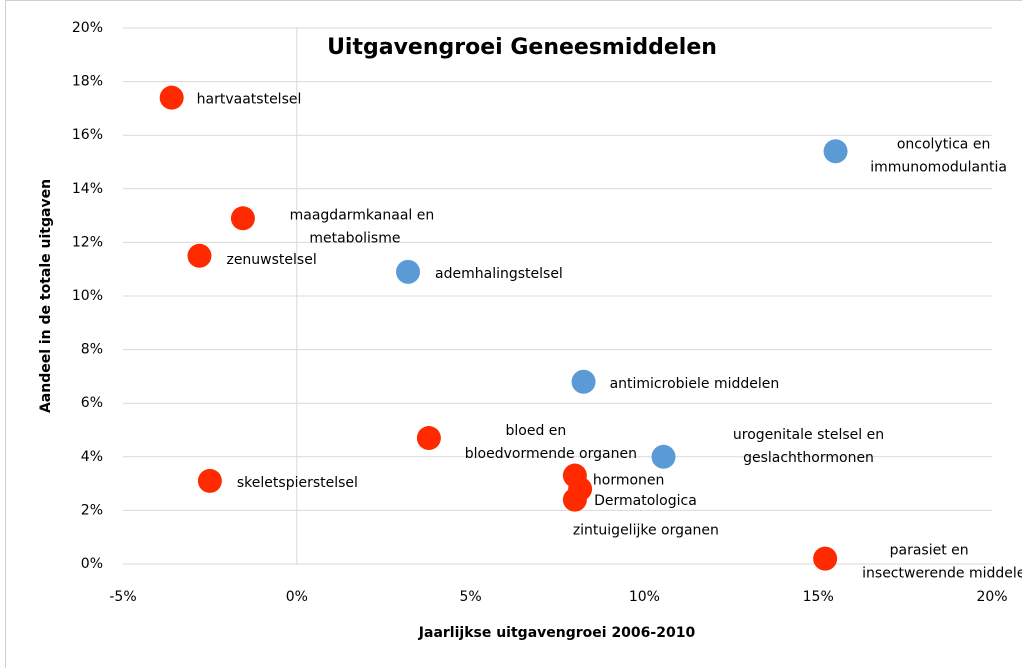 The height and width of the screenshot is (668, 1022). I want to click on x-axis-title: Jaarlijkse uitgavengroei 2006-2010, so click(557, 633).